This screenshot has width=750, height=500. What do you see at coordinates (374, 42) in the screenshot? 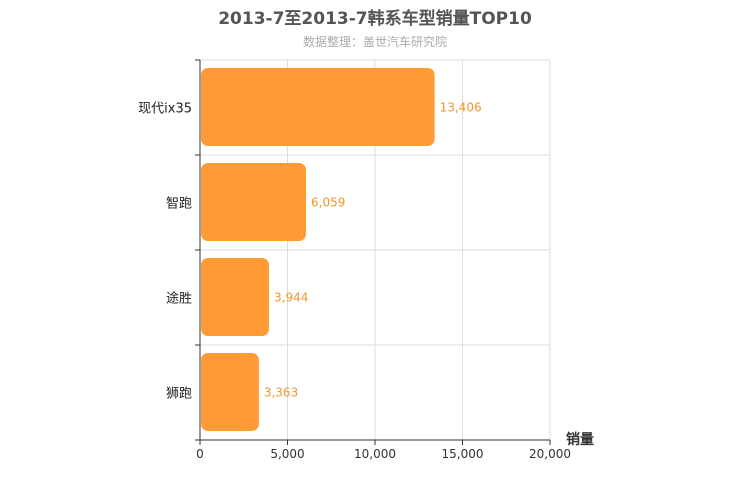
I see `chart-subtitle: 数据整理：盖世汽车研究院` at bounding box center [374, 42].